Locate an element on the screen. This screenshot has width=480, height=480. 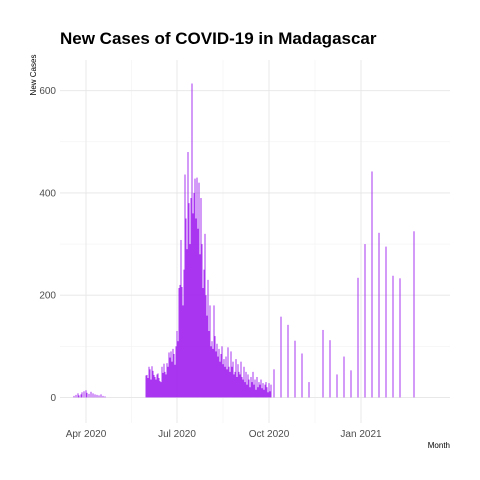
y-tick-label: 200 is located at coordinates (47, 296).